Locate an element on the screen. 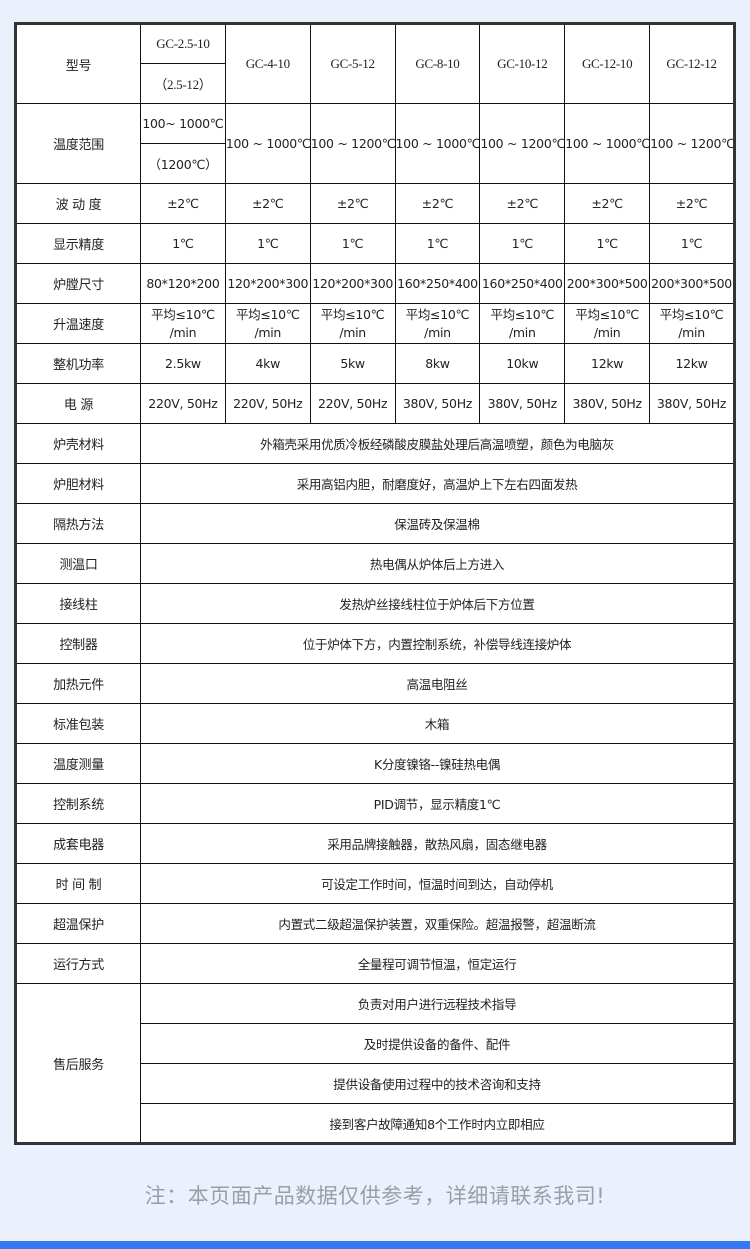 Image resolution: width=750 pixels, height=1249 pixels. spec-row: 显示精度 1℃ 1℃ 1℃ 1℃ 1℃ 1℃ 1℃ is located at coordinates (375, 243).